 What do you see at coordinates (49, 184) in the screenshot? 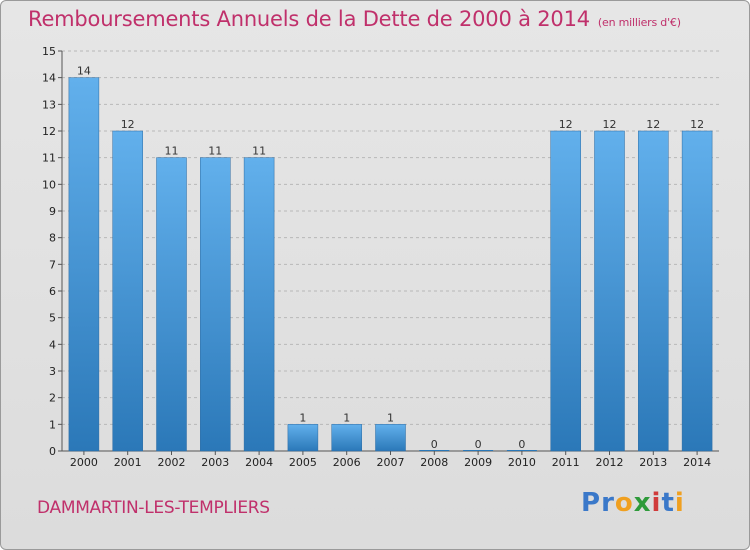
I see `y-tick-label: 10` at bounding box center [49, 184].